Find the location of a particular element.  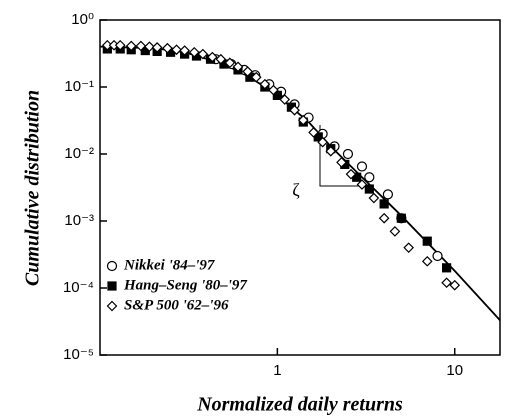

slope-triangle is located at coordinates (344, 156).